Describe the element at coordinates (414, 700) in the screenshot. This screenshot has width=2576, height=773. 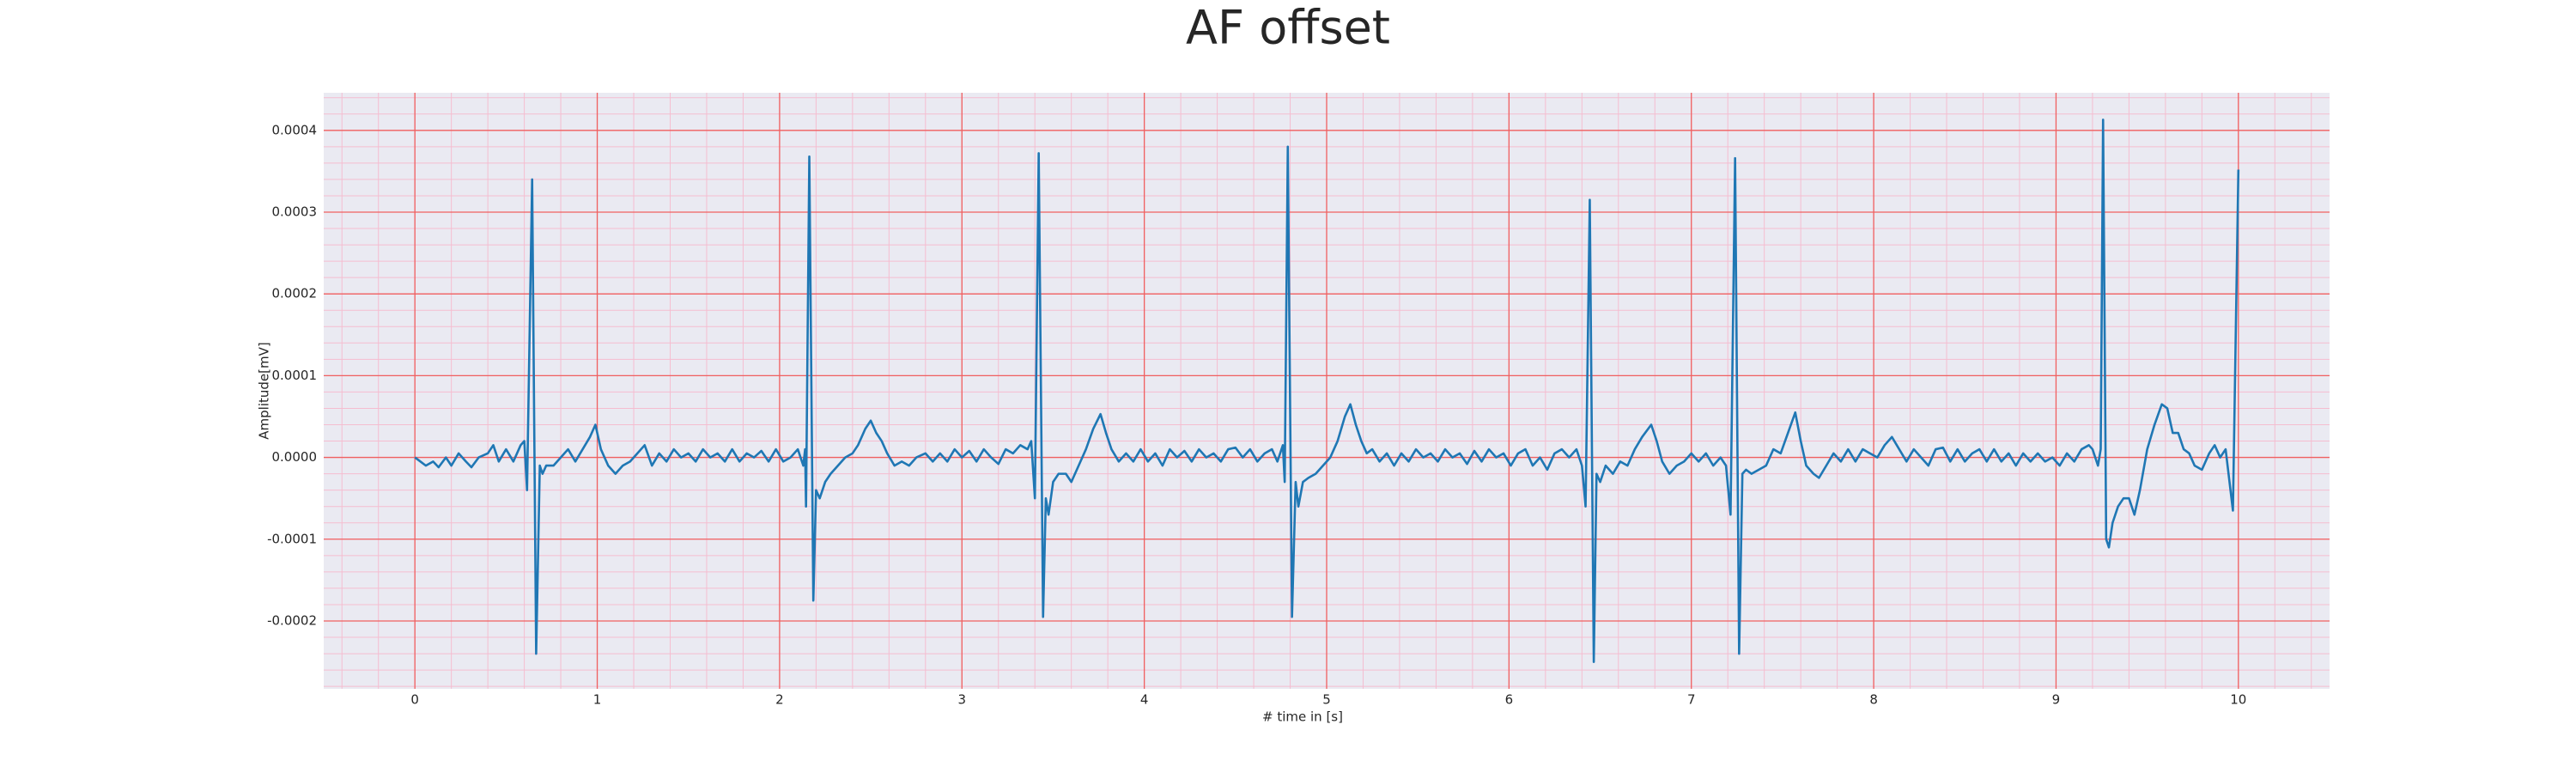
I see `x-tick-label: 0` at that location.